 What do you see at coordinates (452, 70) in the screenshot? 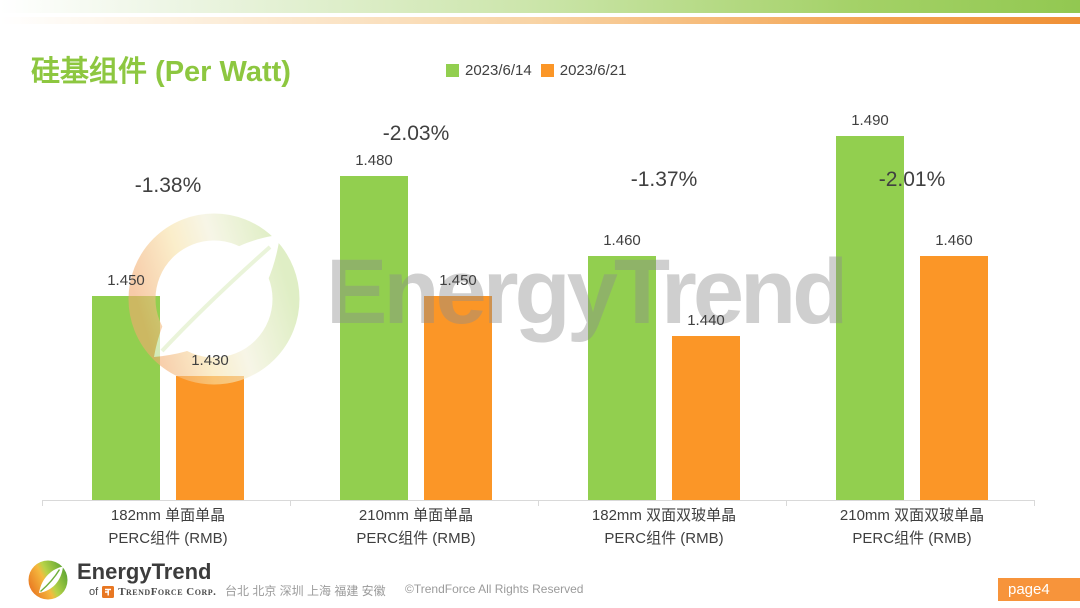
I see `legend-swatch-green-icon` at bounding box center [452, 70].